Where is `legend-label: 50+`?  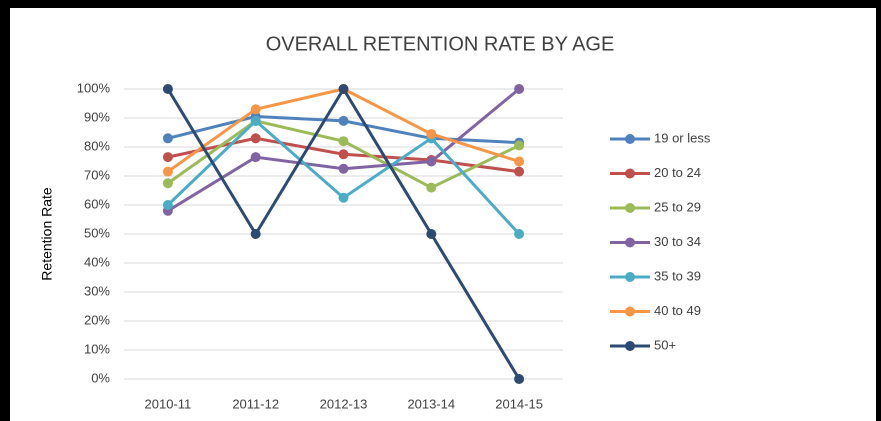
legend-label: 50+ is located at coordinates (665, 344).